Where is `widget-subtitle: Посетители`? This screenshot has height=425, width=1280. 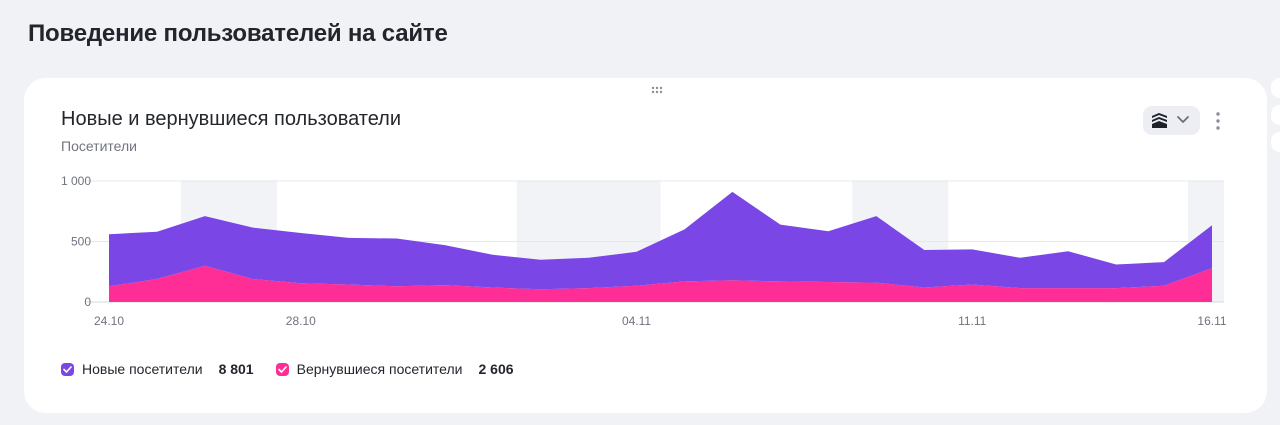 widget-subtitle: Посетители is located at coordinates (99, 146).